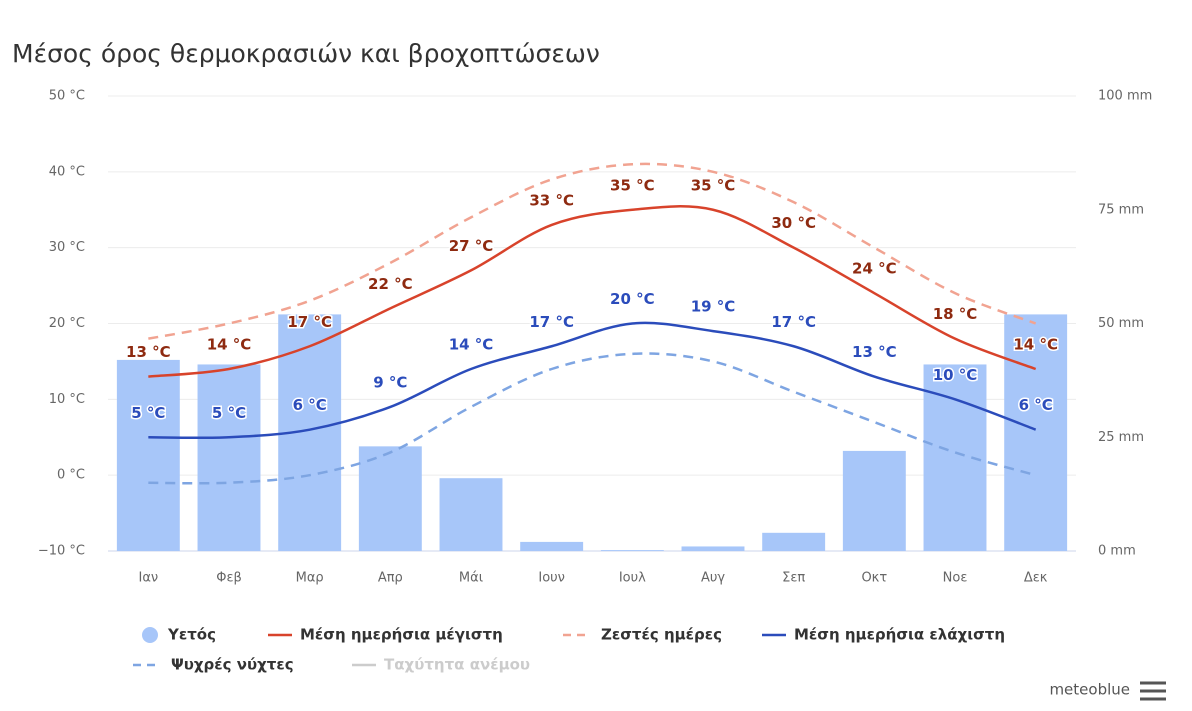 The width and height of the screenshot is (1192, 711). What do you see at coordinates (955, 375) in the screenshot?
I see `data-label: 10 °C` at bounding box center [955, 375].